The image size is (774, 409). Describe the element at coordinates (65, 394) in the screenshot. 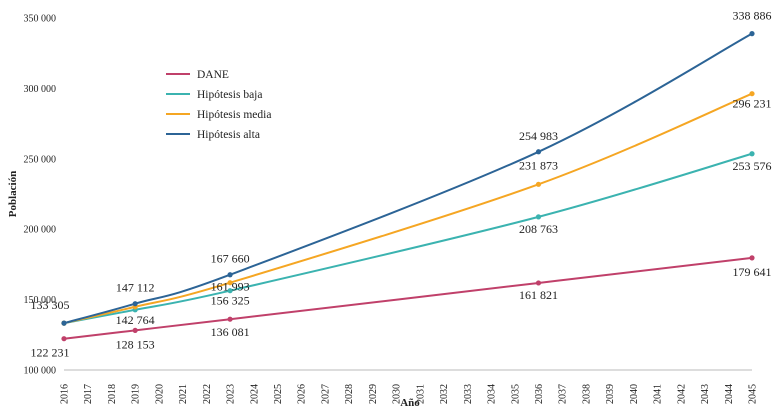

I see `x-tick-label: 2016` at that location.